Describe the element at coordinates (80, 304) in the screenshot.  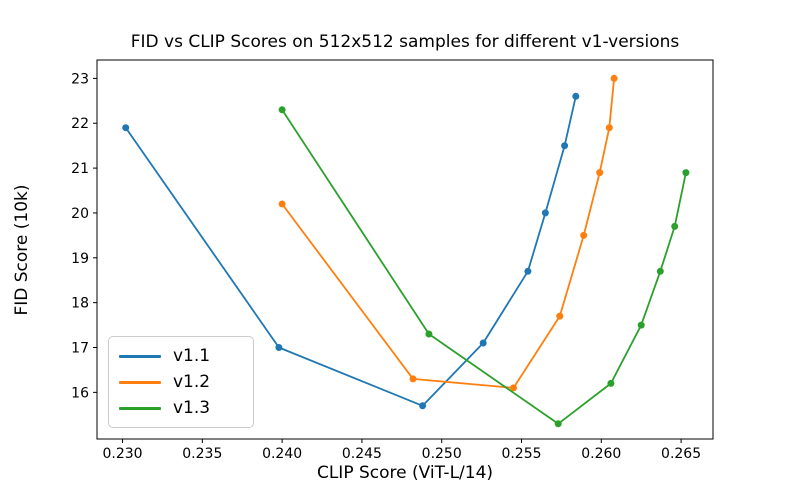
I see `y-tick-label: 18` at that location.